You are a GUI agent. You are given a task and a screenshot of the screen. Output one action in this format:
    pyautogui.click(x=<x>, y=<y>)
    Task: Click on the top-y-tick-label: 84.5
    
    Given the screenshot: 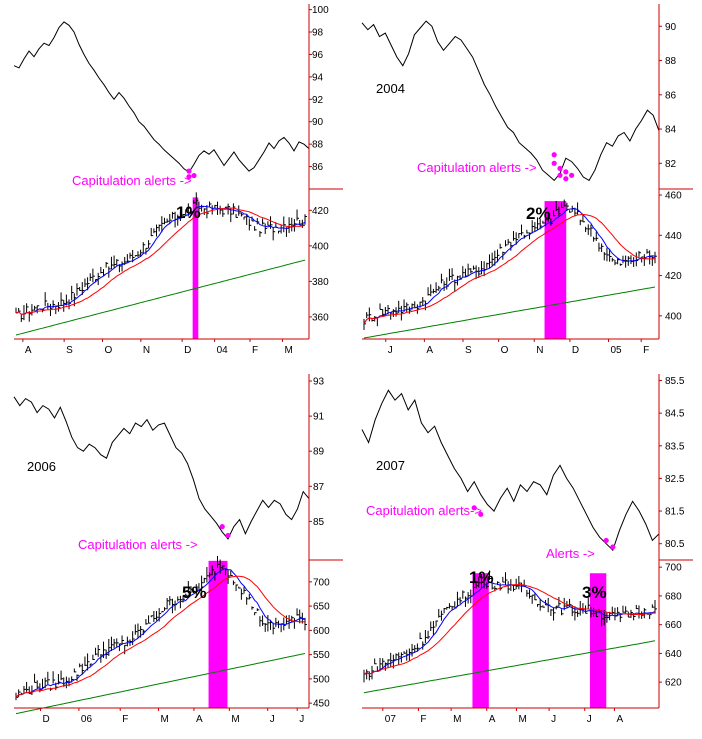 What is the action you would take?
    pyautogui.click(x=675, y=414)
    